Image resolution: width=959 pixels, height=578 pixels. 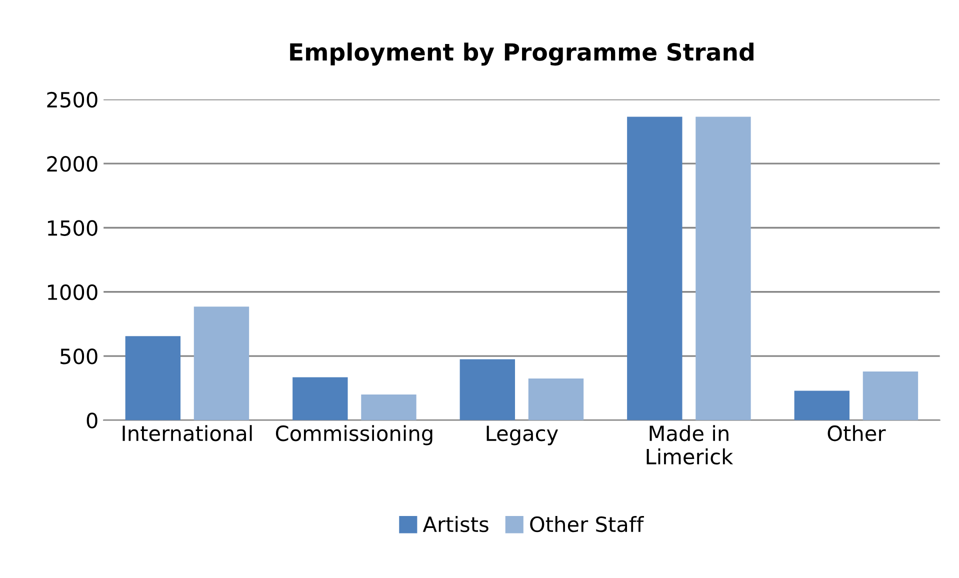 I want to click on x-tick-label: Commissioning, so click(x=354, y=435).